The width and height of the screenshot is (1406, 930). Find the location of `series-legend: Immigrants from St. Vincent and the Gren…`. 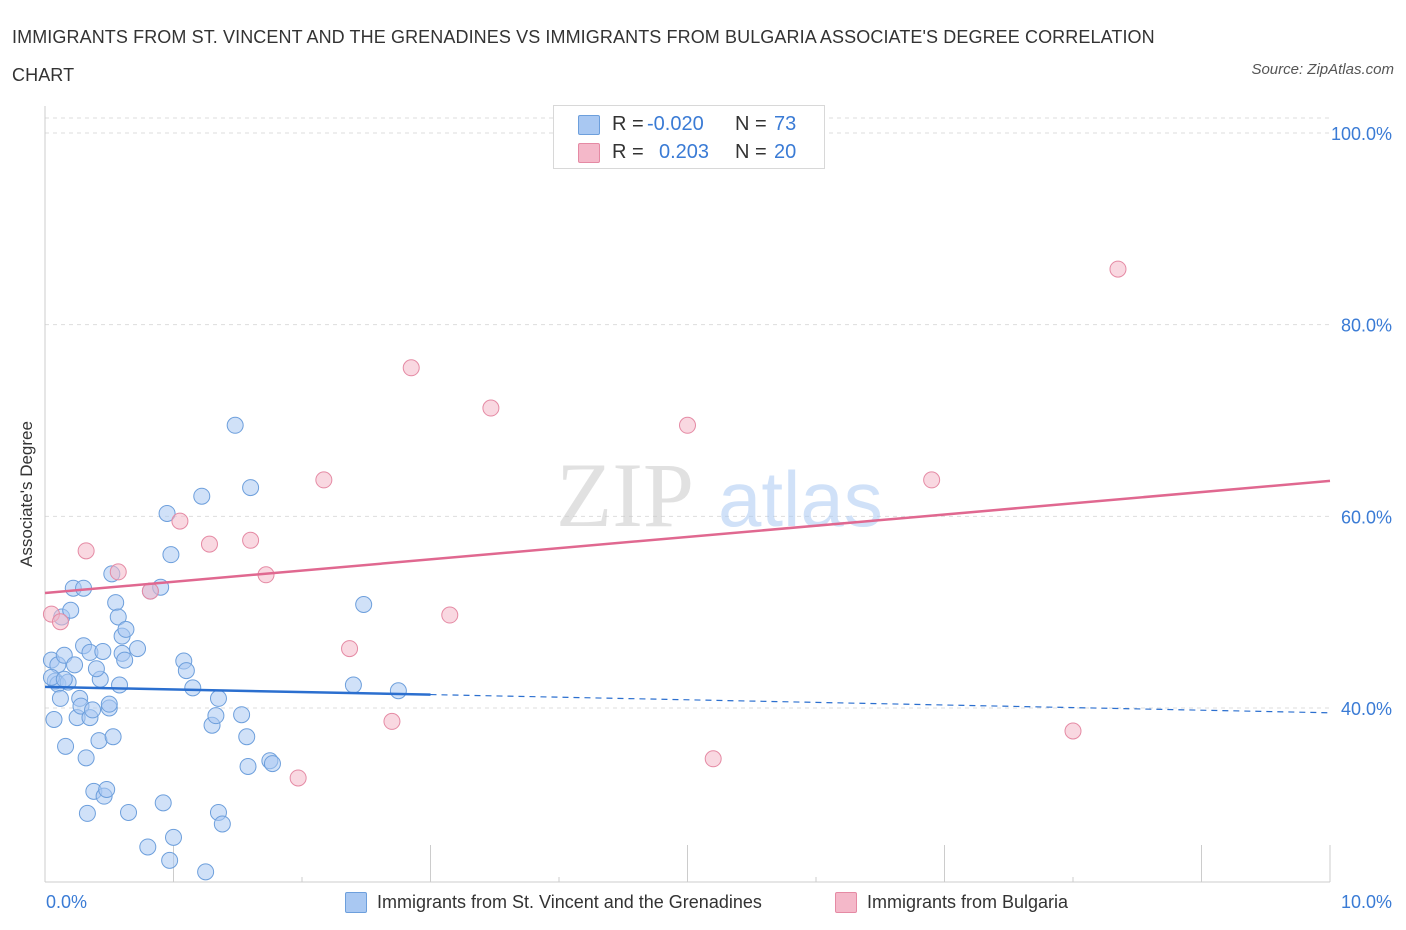

series-legend: Immigrants from St. Vincent and the Gren… is located at coordinates (703, 902).